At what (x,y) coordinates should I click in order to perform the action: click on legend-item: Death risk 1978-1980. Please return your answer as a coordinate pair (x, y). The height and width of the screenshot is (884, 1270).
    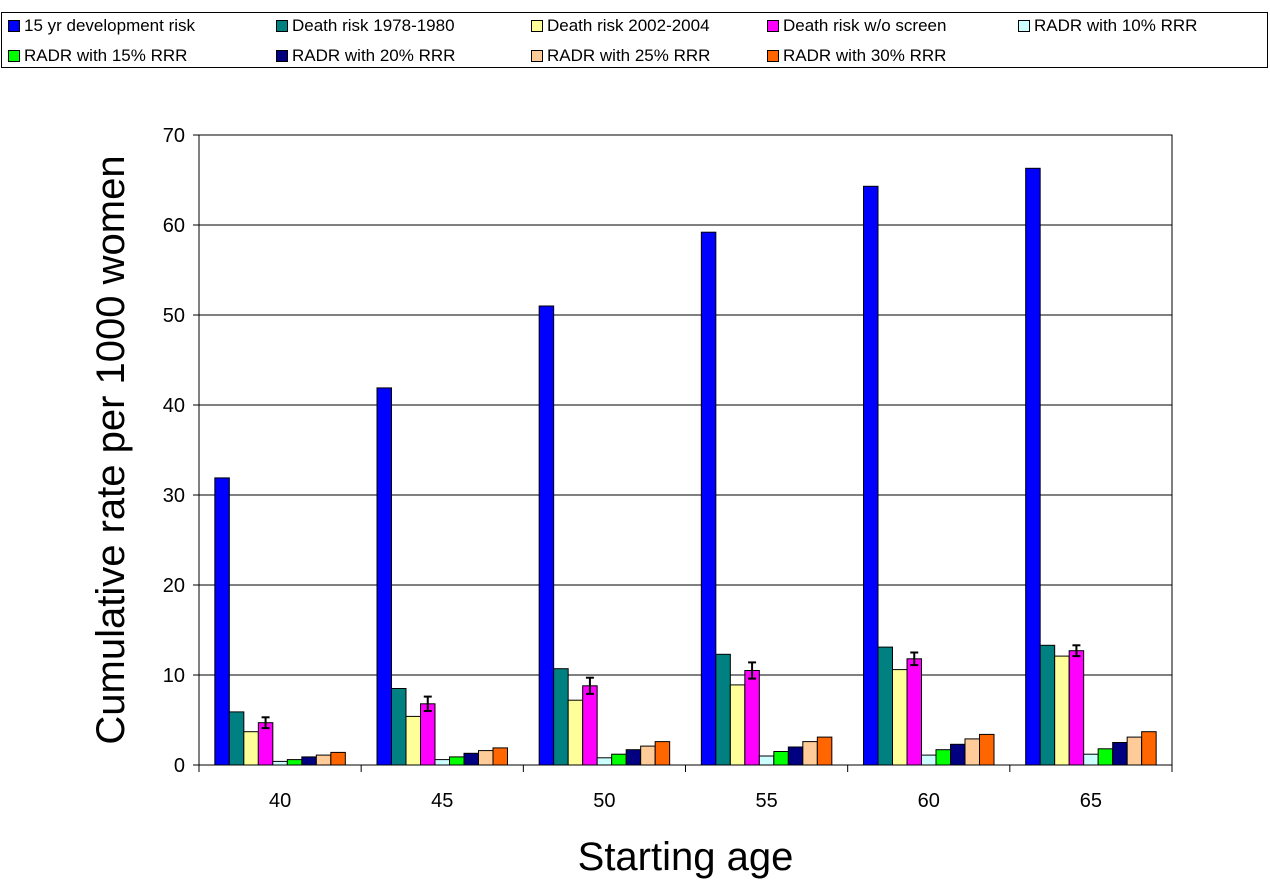
    Looking at the image, I should click on (365, 26).